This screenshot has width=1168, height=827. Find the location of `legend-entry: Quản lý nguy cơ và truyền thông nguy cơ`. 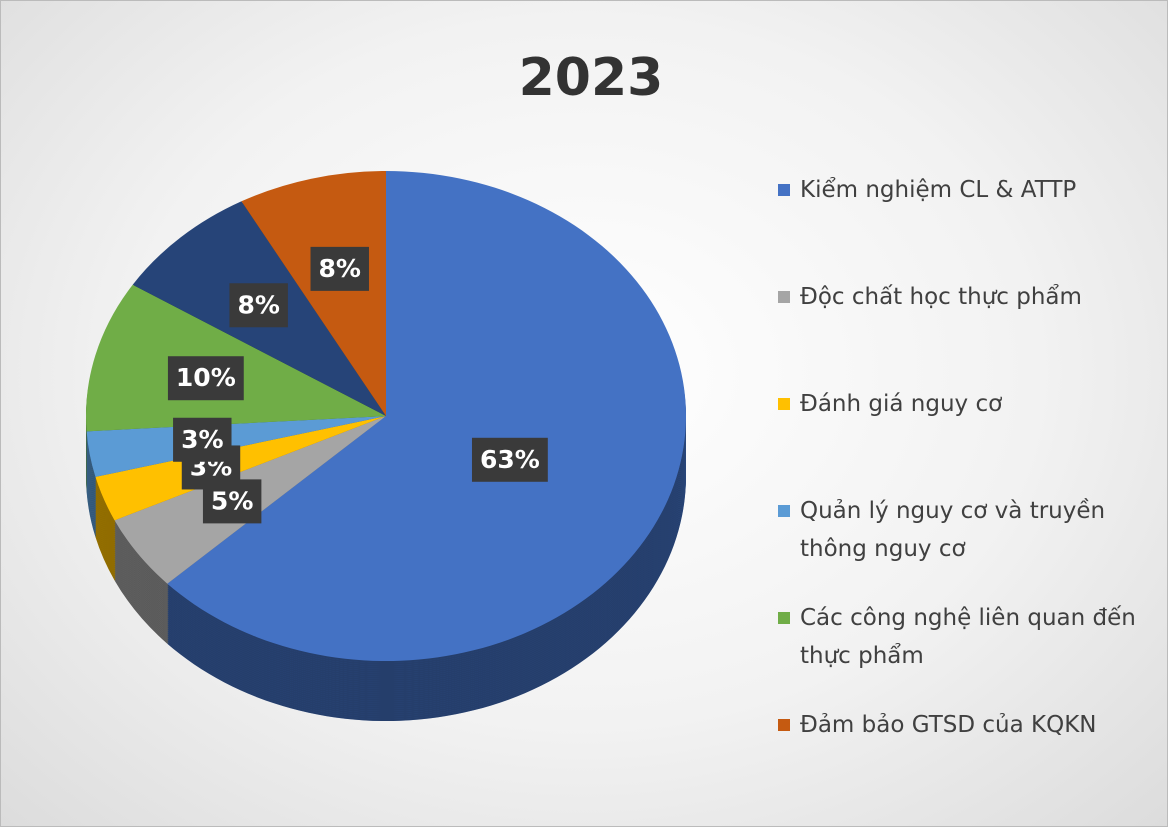

legend-entry: Quản lý nguy cơ và truyền thông nguy cơ is located at coordinates (966, 545).